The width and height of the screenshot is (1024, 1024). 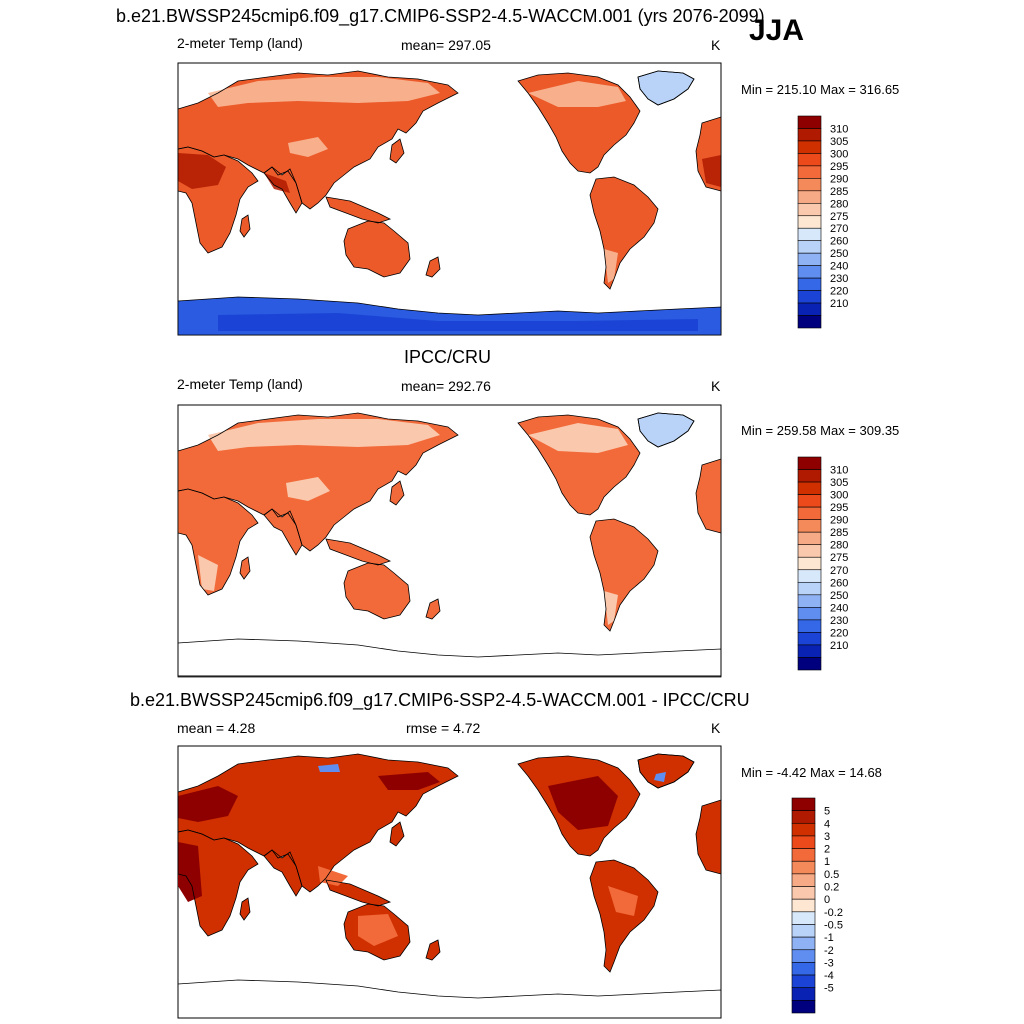 What do you see at coordinates (839, 292) in the screenshot?
I see `colorbar-tick-label: 220` at bounding box center [839, 292].